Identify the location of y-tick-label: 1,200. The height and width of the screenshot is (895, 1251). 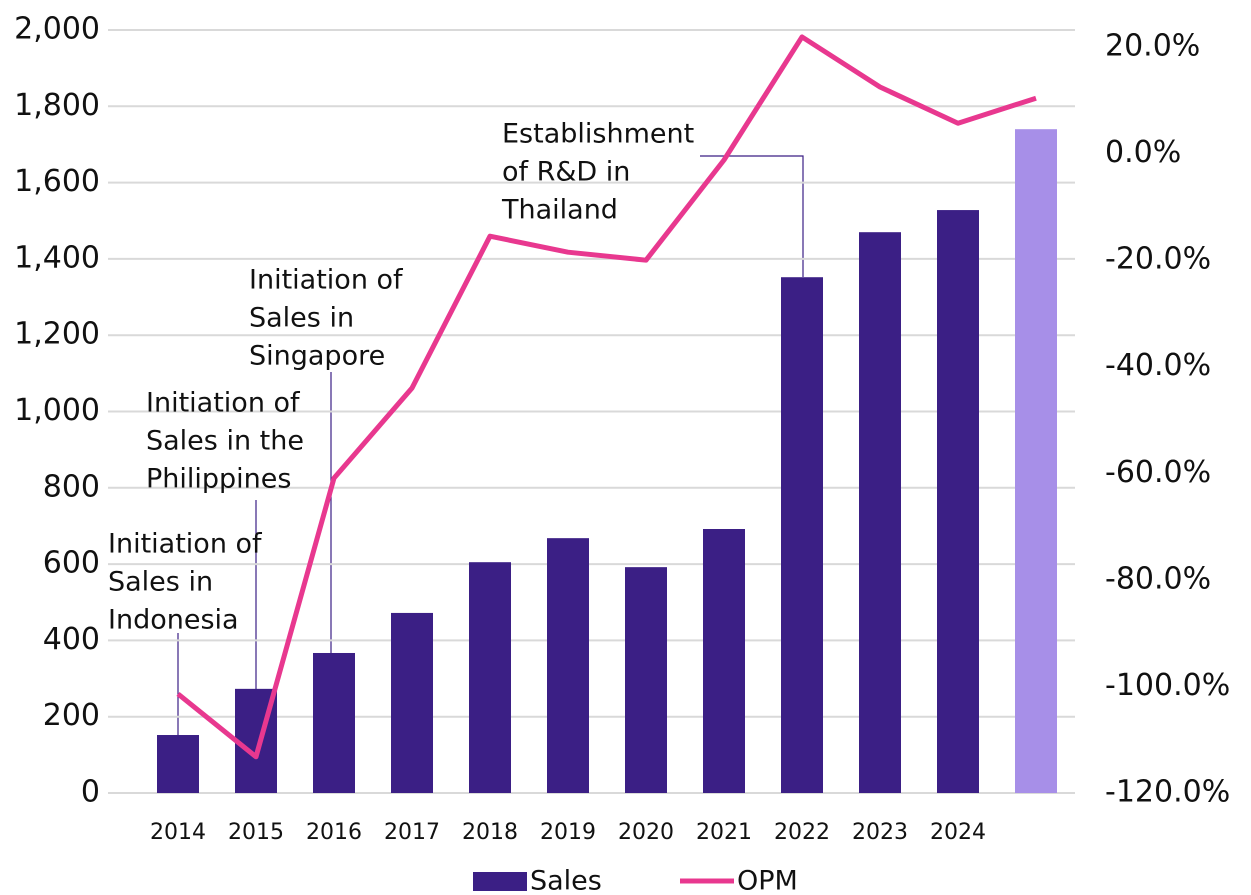
(57, 334).